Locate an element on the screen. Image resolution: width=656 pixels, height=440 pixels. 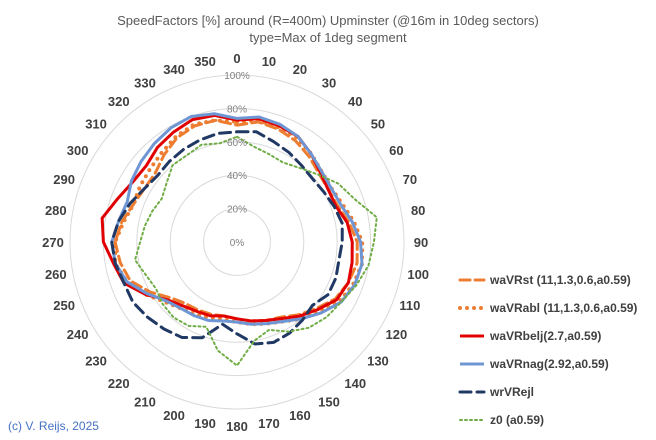
radial-tick-label: 20% is located at coordinates (237, 210).